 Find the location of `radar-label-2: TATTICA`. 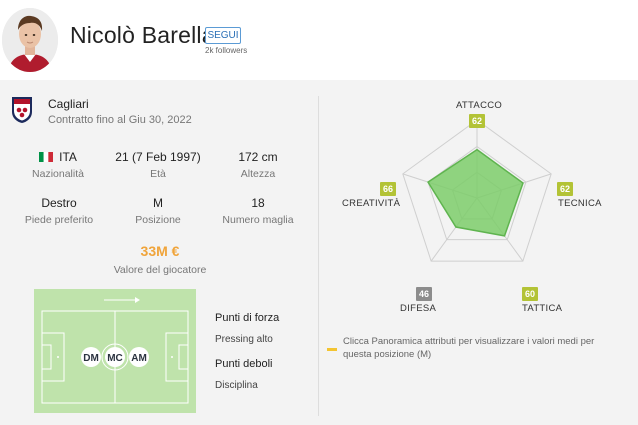

radar-label-2: TATTICA is located at coordinates (542, 308).